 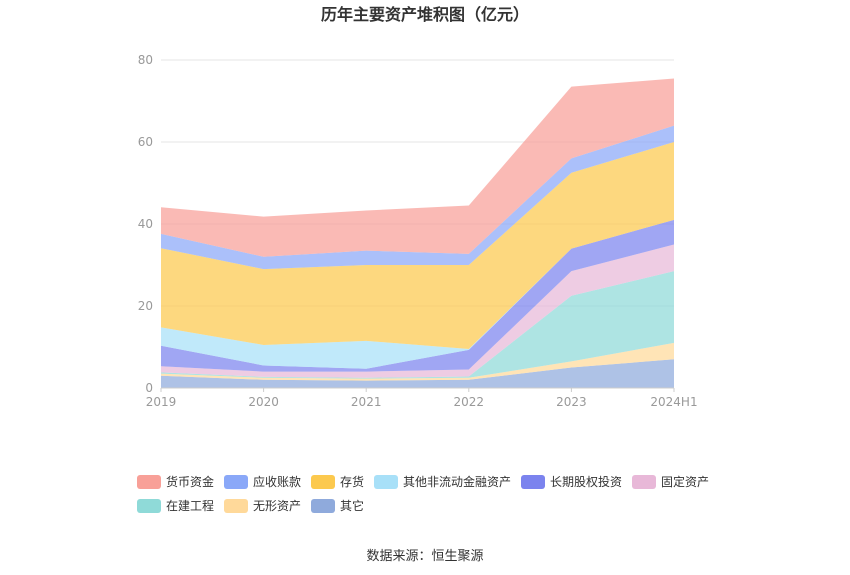 What do you see at coordinates (145, 306) in the screenshot?
I see `y-tick-label: 20` at bounding box center [145, 306].